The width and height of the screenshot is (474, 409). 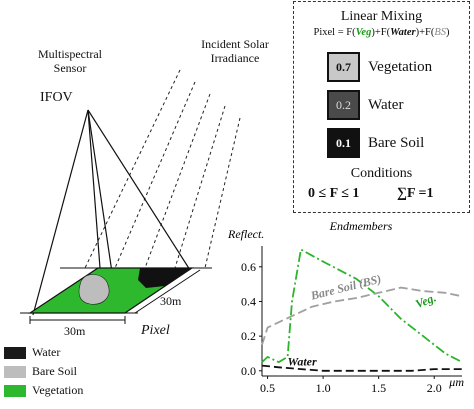 I want to click on legend-item-bare-soil: Bare Soil, so click(x=43, y=371).